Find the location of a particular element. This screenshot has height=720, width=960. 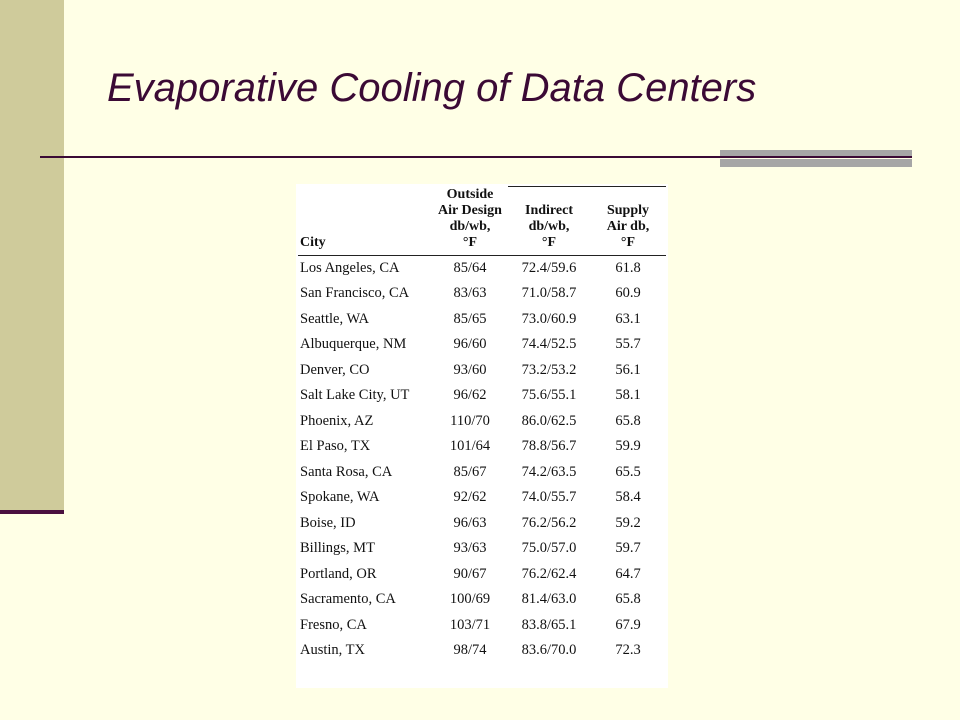

cell-outside-air-design: 103/71 is located at coordinates (470, 624).